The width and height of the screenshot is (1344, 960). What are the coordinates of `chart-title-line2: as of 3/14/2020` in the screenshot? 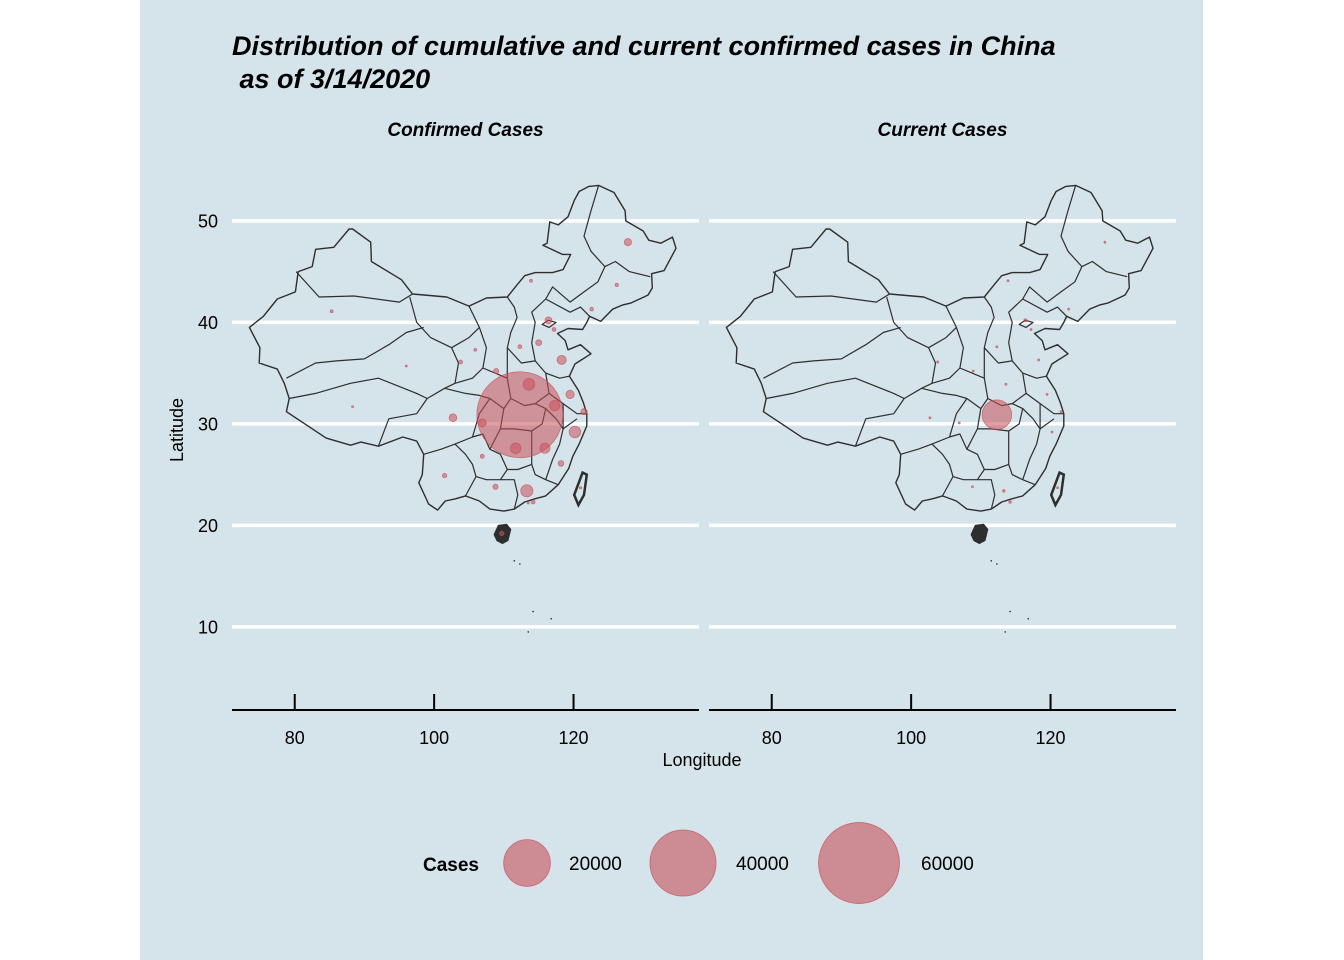 It's located at (331, 79).